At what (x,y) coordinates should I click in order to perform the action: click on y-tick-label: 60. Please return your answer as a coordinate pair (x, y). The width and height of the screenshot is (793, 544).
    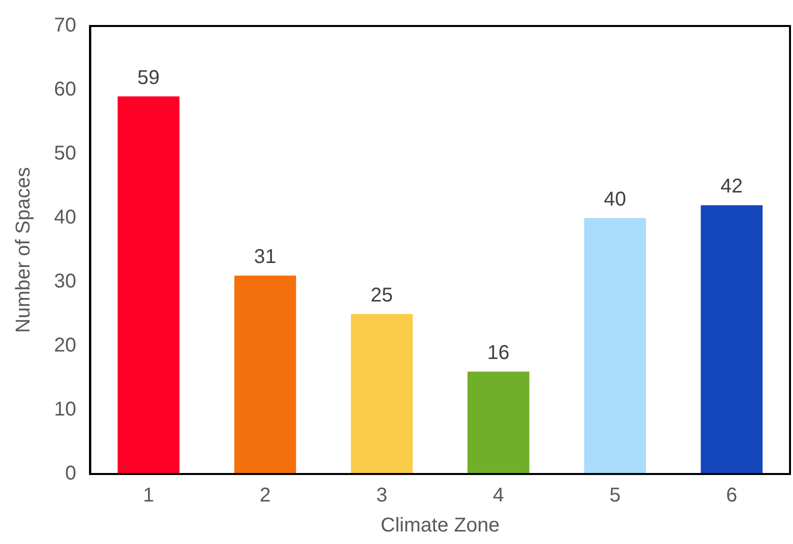
    Looking at the image, I should click on (65, 89).